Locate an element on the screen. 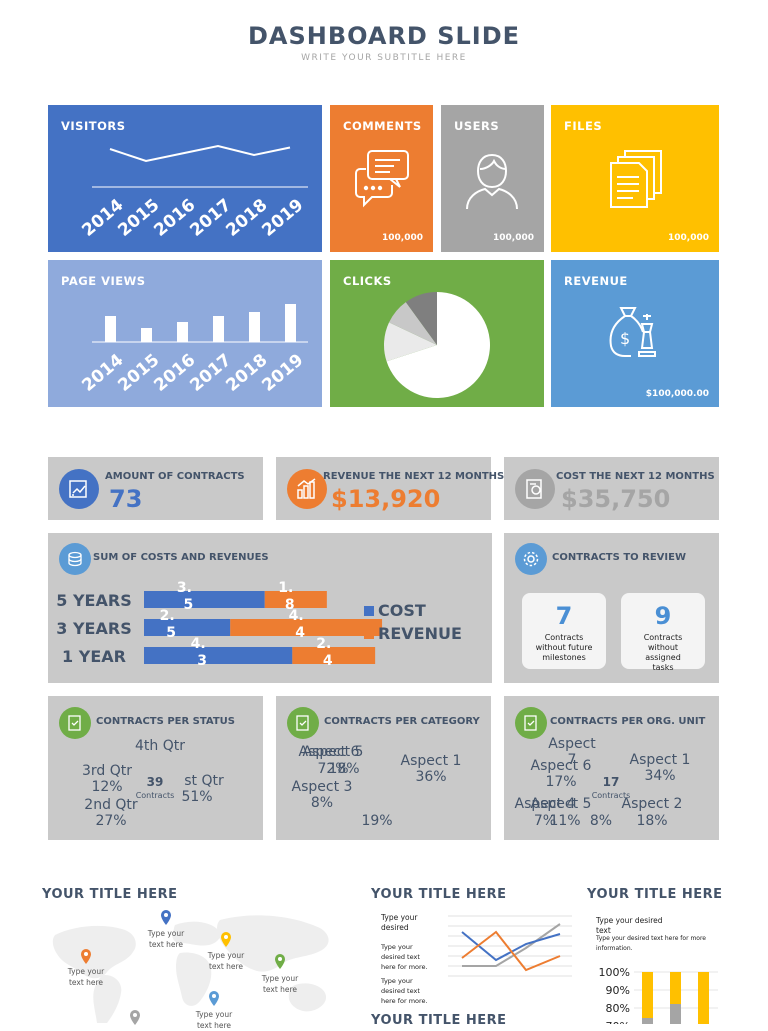 The height and width of the screenshot is (1031, 768). document-check-icon is located at coordinates (531, 723).